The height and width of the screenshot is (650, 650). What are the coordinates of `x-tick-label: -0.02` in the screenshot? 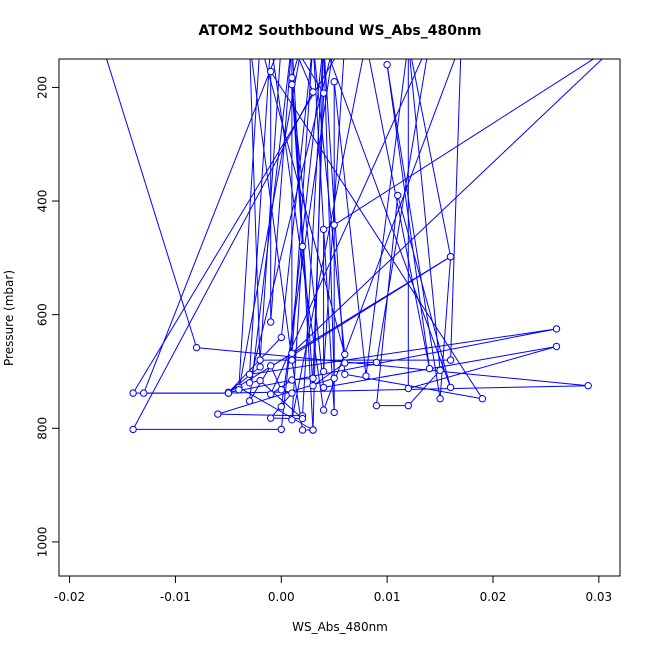 It's located at (69, 597).